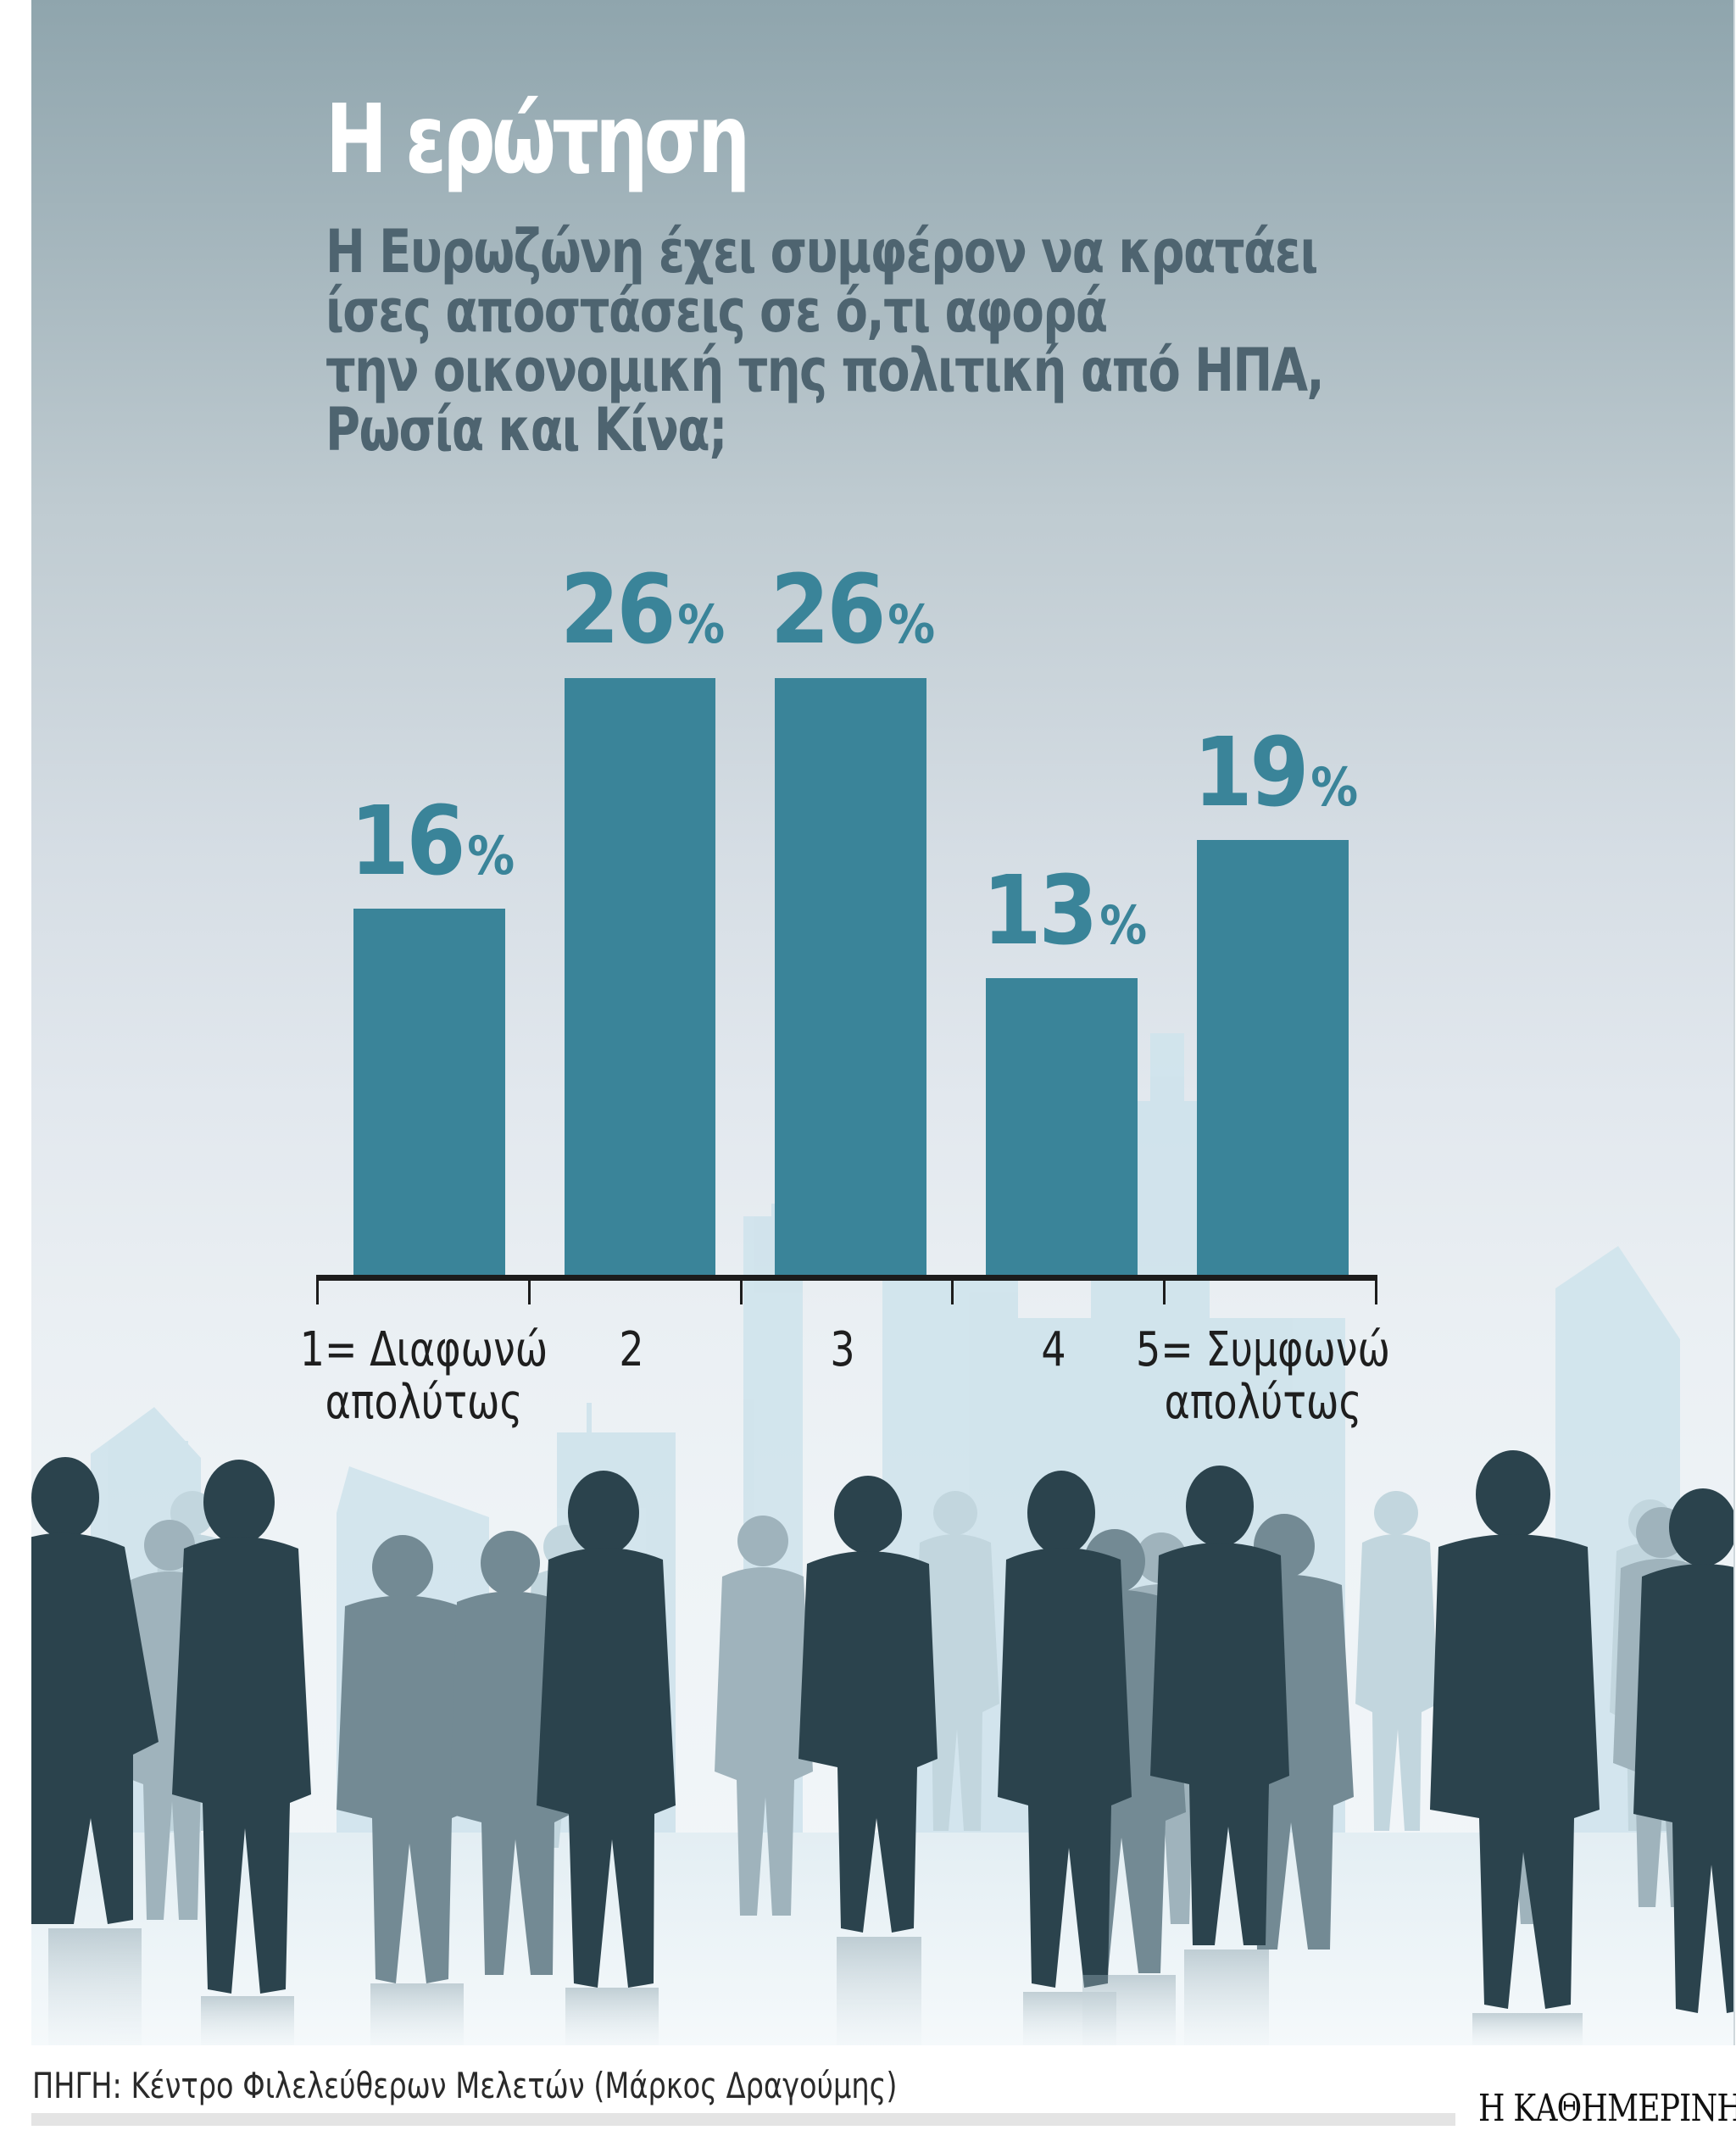 The image size is (1736, 2147). What do you see at coordinates (1734, 1022) in the screenshot?
I see `right-edge-line` at bounding box center [1734, 1022].